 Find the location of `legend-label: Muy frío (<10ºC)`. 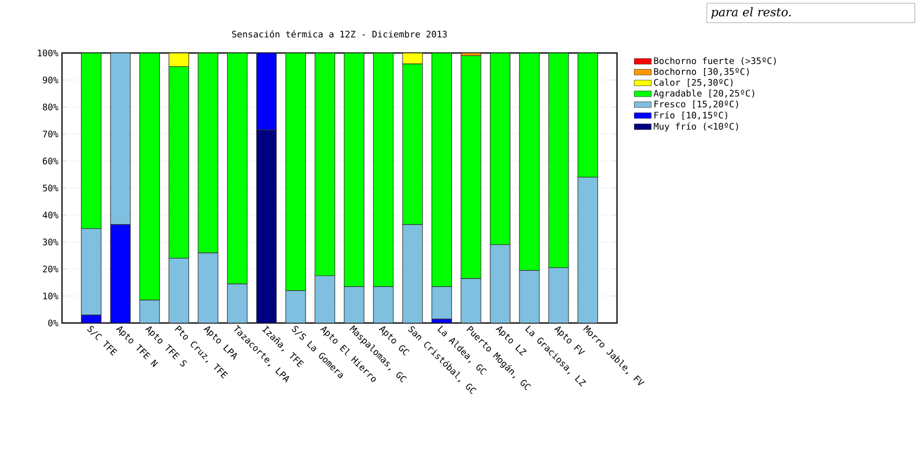

legend-label: Muy frío (<10ºC) is located at coordinates (696, 127).